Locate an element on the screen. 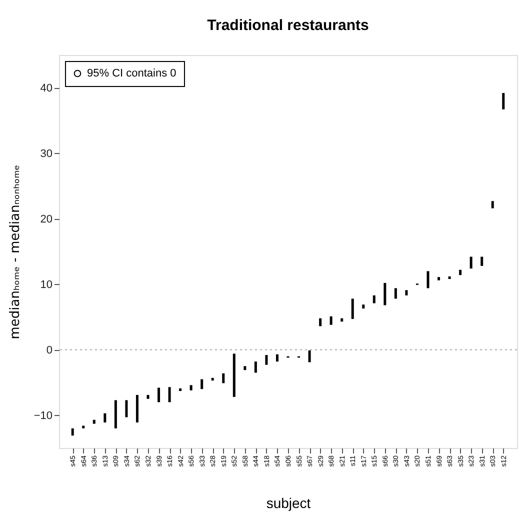  x-axis-title: subject is located at coordinates (288, 502).